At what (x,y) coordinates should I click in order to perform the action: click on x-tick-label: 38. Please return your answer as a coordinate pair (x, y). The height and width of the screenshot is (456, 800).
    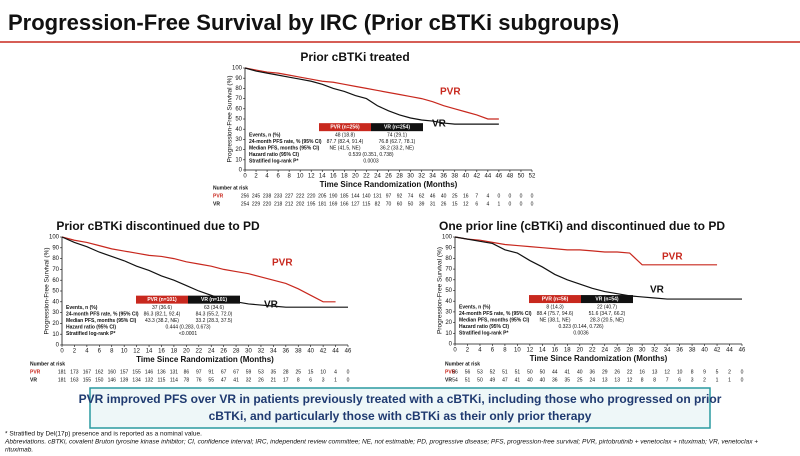
    Looking at the image, I should click on (692, 351).